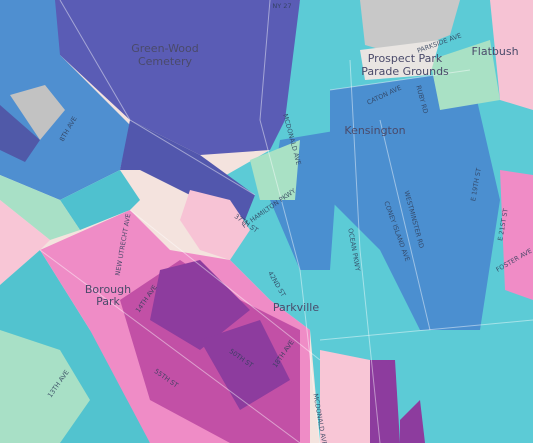 The height and width of the screenshot is (443, 533). Describe the element at coordinates (165, 48) in the screenshot. I see `place-label: Green-Wood` at that location.